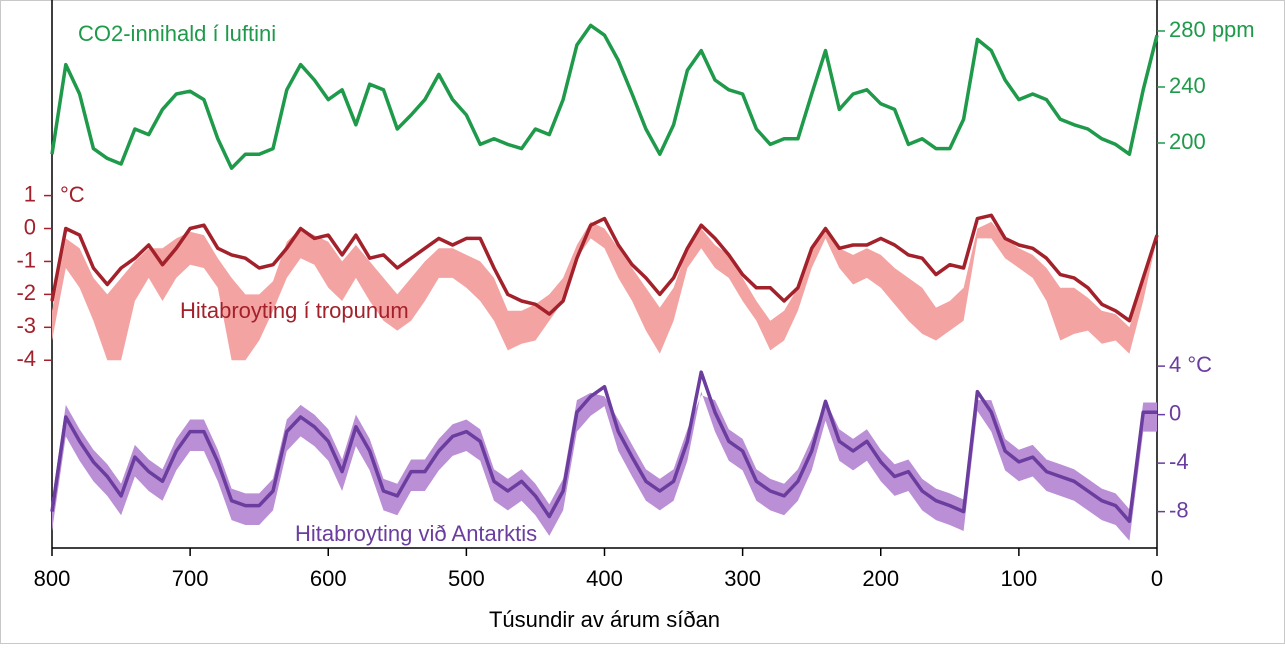 The width and height of the screenshot is (1285, 649). What do you see at coordinates (328, 578) in the screenshot?
I see `x-tick-label: 600` at bounding box center [328, 578].